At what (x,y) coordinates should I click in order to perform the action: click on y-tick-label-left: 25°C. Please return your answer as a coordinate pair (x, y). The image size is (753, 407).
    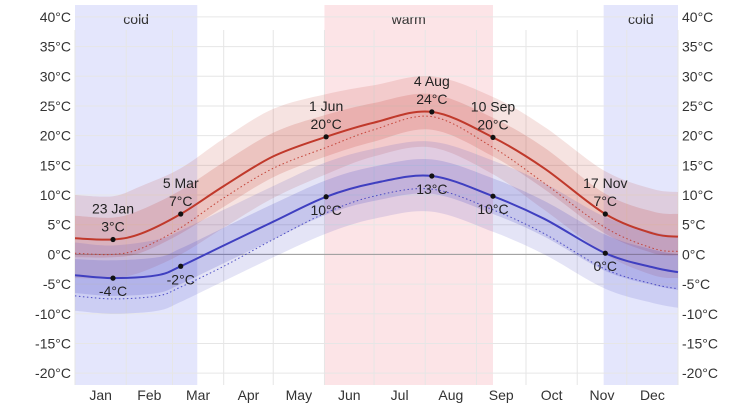
    Looking at the image, I should click on (55, 106).